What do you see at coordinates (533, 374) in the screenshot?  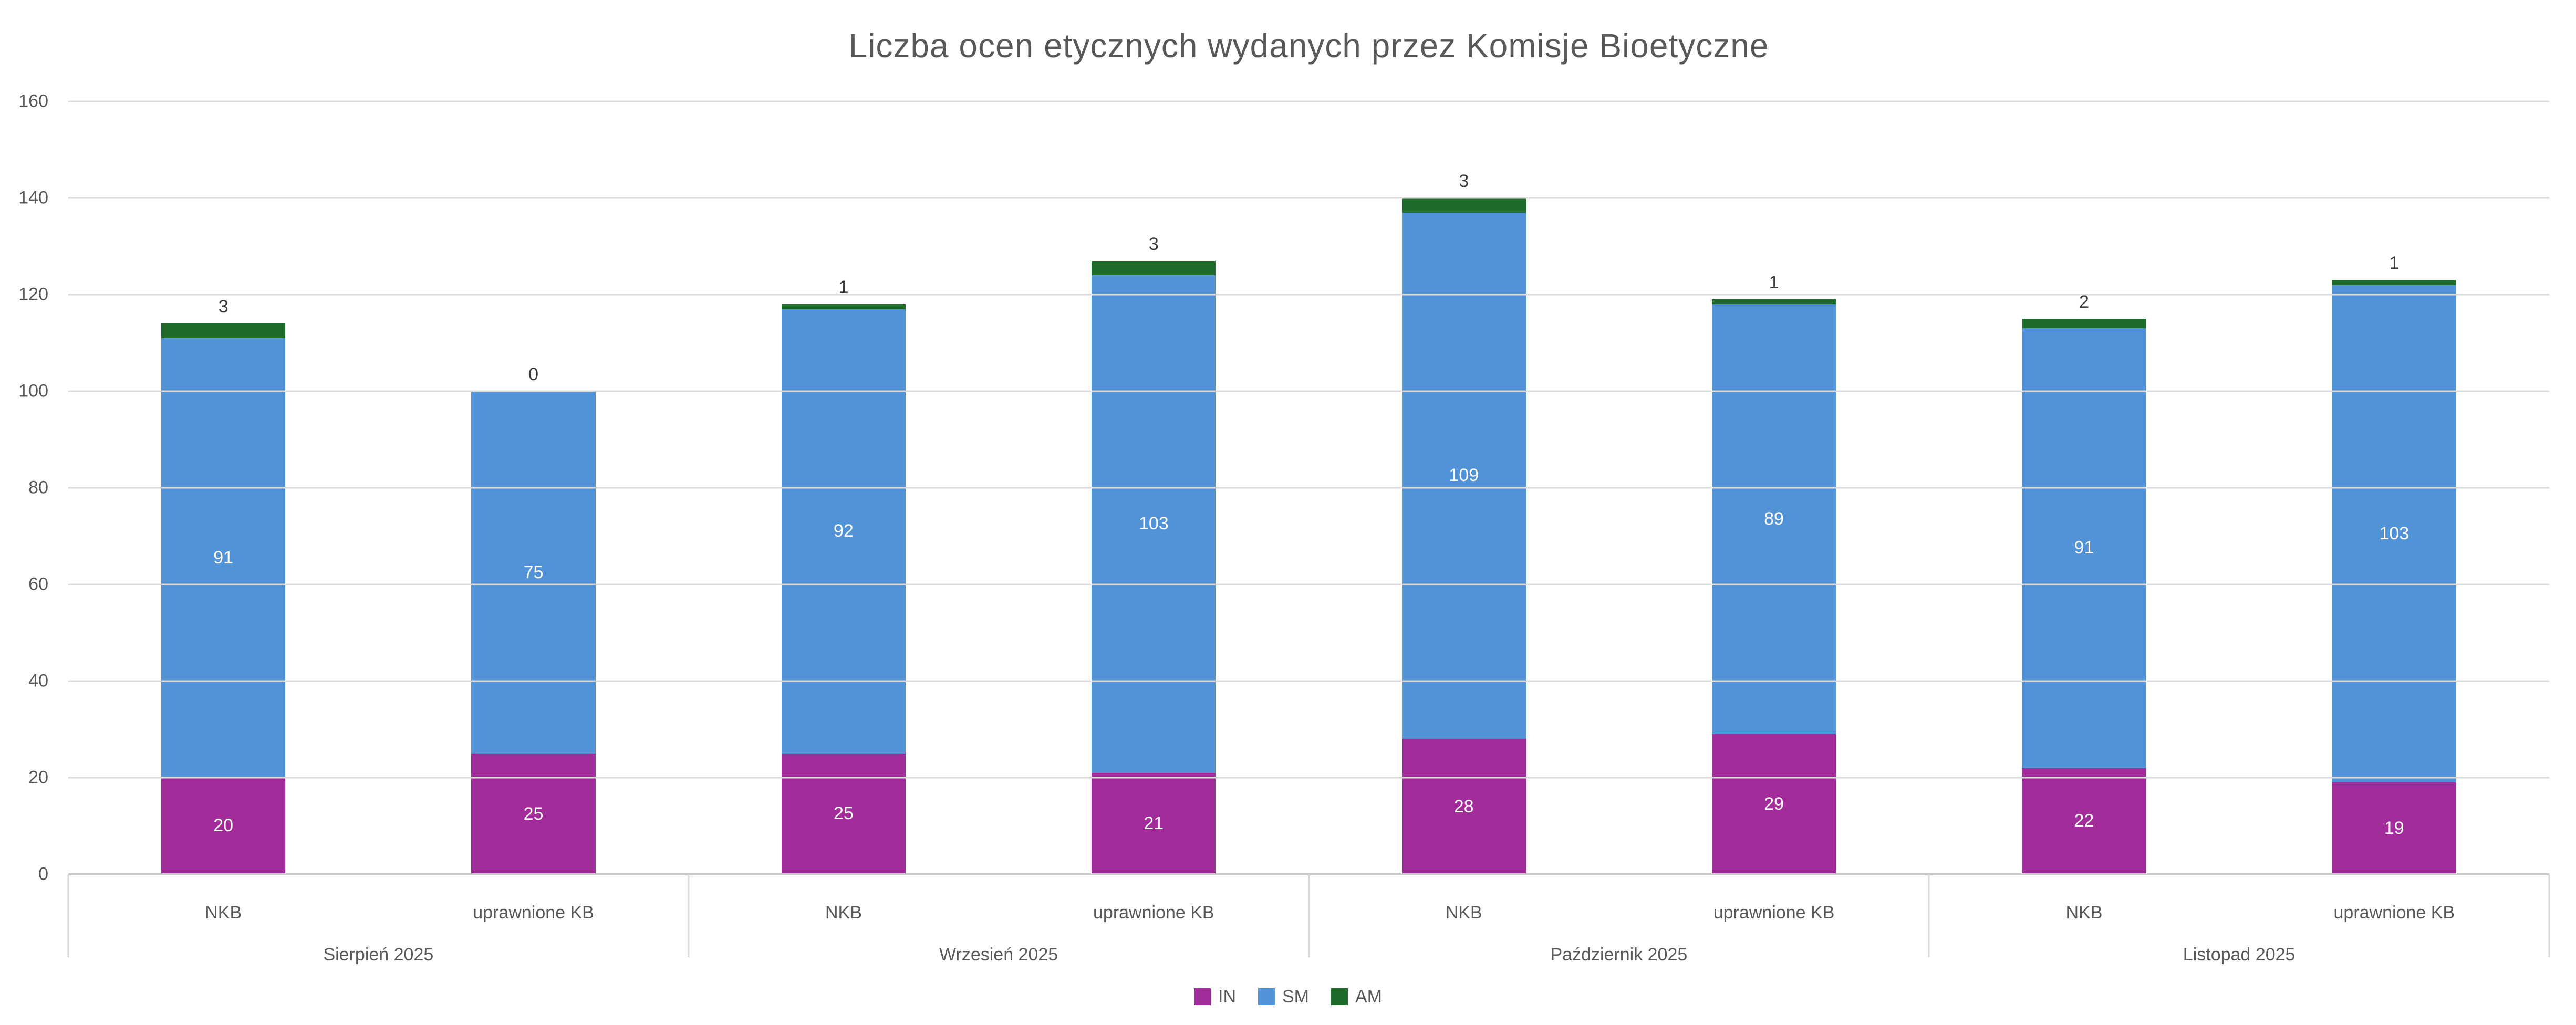 I see `bar-top-value-label: 0` at bounding box center [533, 374].